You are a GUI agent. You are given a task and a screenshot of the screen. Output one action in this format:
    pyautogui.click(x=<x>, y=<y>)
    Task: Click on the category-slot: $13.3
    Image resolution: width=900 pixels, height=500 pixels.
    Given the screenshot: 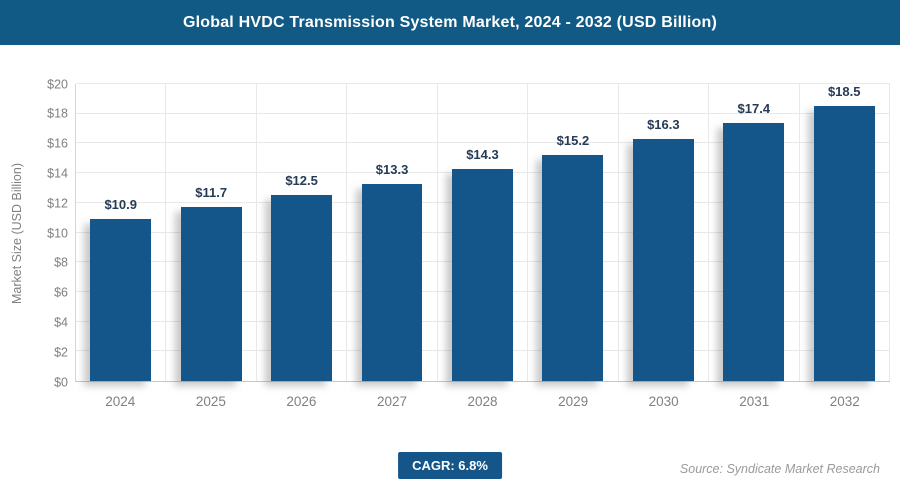 What is the action you would take?
    pyautogui.click(x=392, y=232)
    